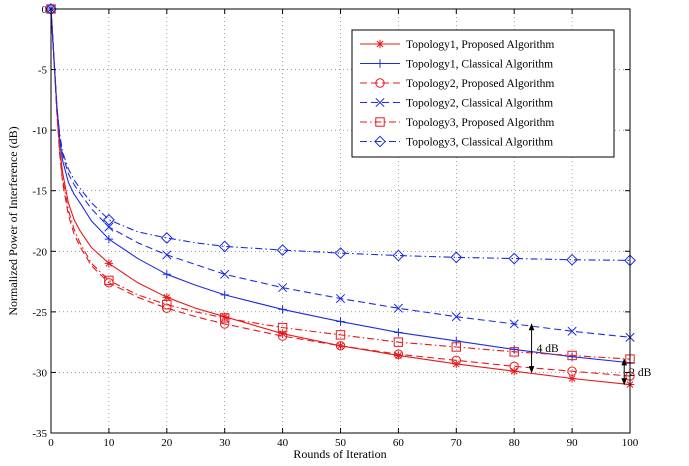 The image size is (689, 466). What do you see at coordinates (339, 454) in the screenshot?
I see `x-axis-label: Rounds of Iteration` at bounding box center [339, 454].